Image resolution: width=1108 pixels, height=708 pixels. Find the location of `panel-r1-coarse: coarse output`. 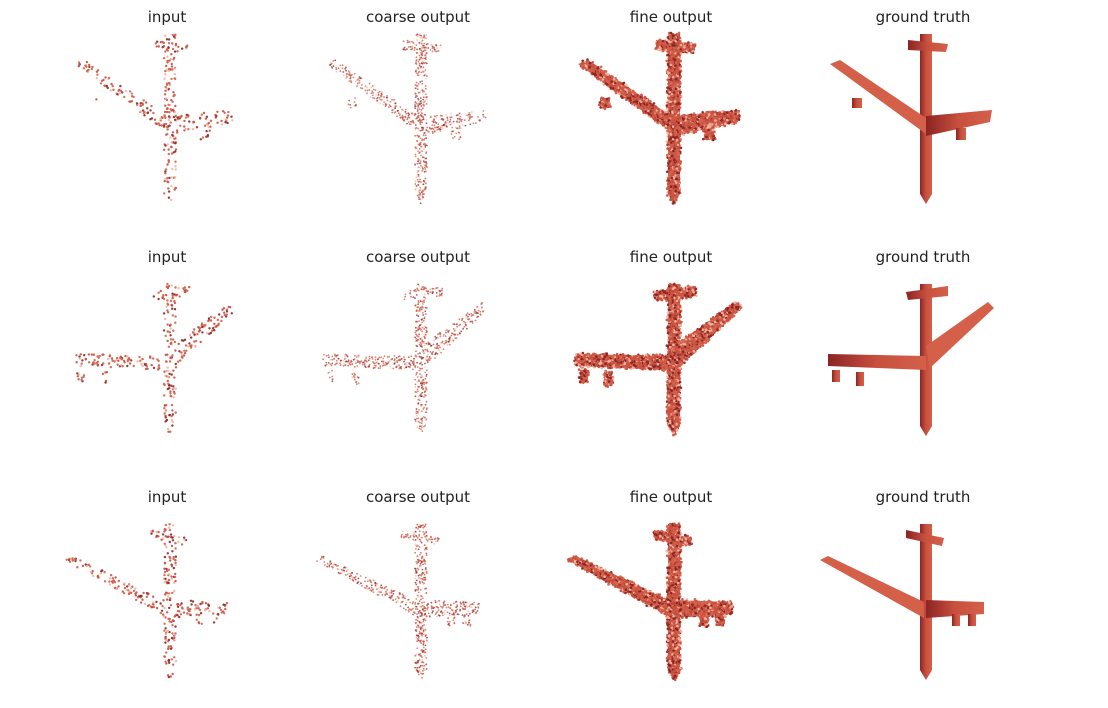

panel-r1-coarse: coarse output is located at coordinates (418, 118).